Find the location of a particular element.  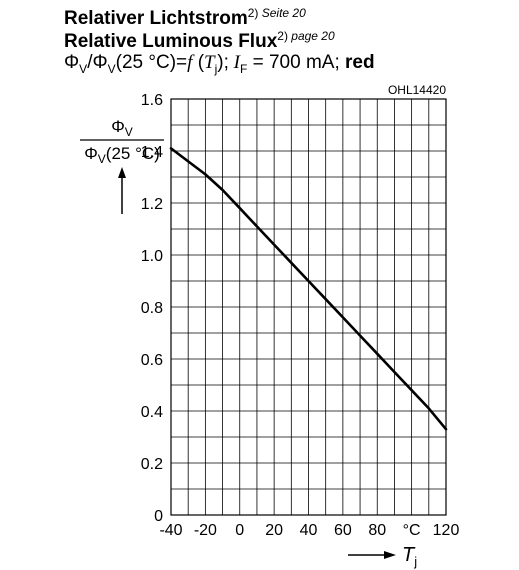

y-tick-label: 1.4 is located at coordinates (152, 152).